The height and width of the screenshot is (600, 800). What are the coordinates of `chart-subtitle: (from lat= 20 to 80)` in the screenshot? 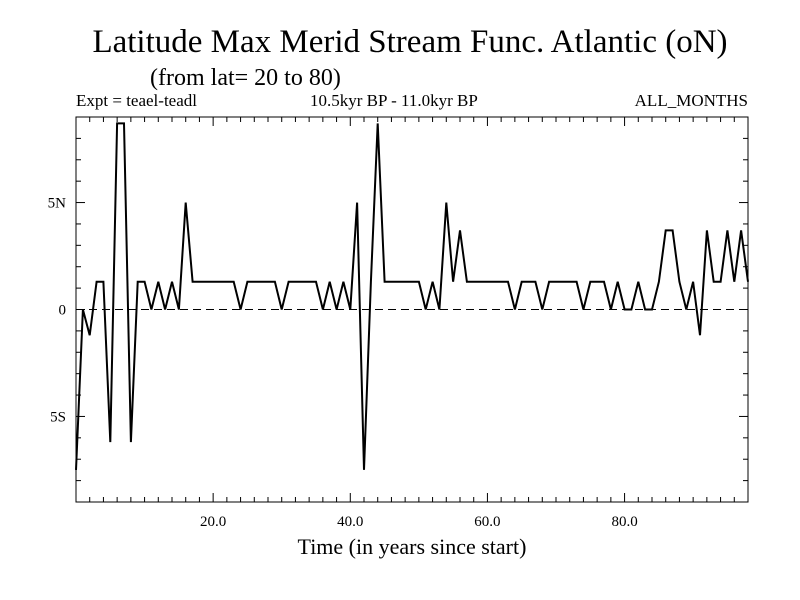 It's located at (245, 78).